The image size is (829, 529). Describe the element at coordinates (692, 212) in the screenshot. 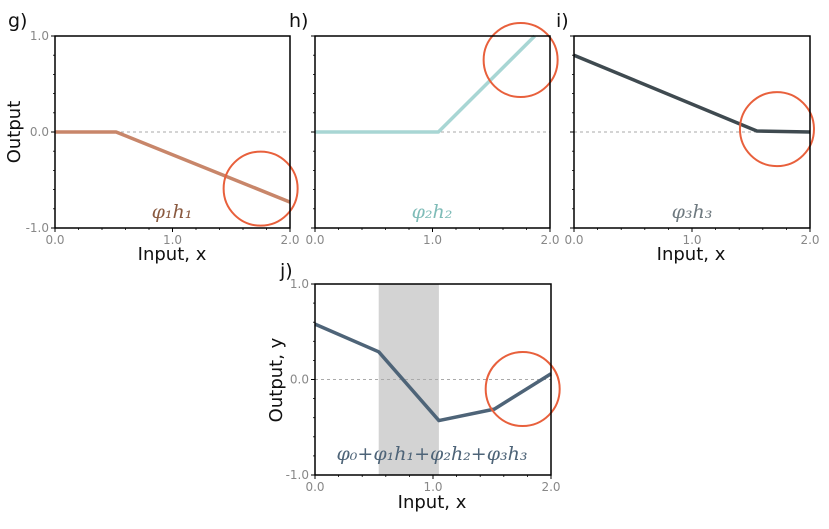

I see `curve-label: φ₃h₃` at that location.